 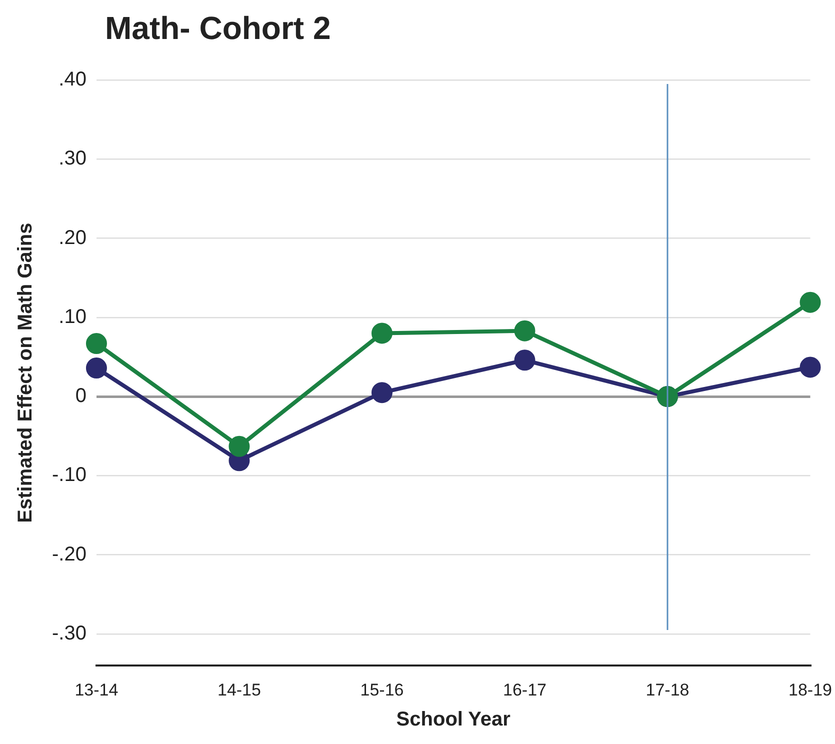 I want to click on chart-title: Math- Cohort 2, so click(x=218, y=28).